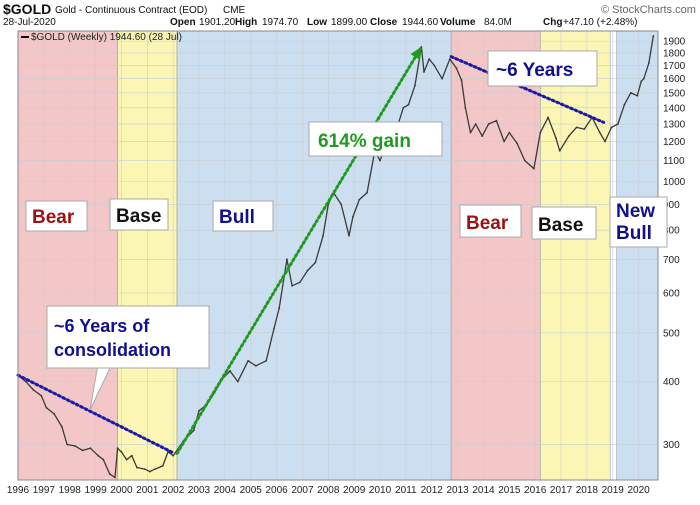 The width and height of the screenshot is (700, 505). What do you see at coordinates (671, 205) in the screenshot?
I see `y-tick-label-6: 900` at bounding box center [671, 205].